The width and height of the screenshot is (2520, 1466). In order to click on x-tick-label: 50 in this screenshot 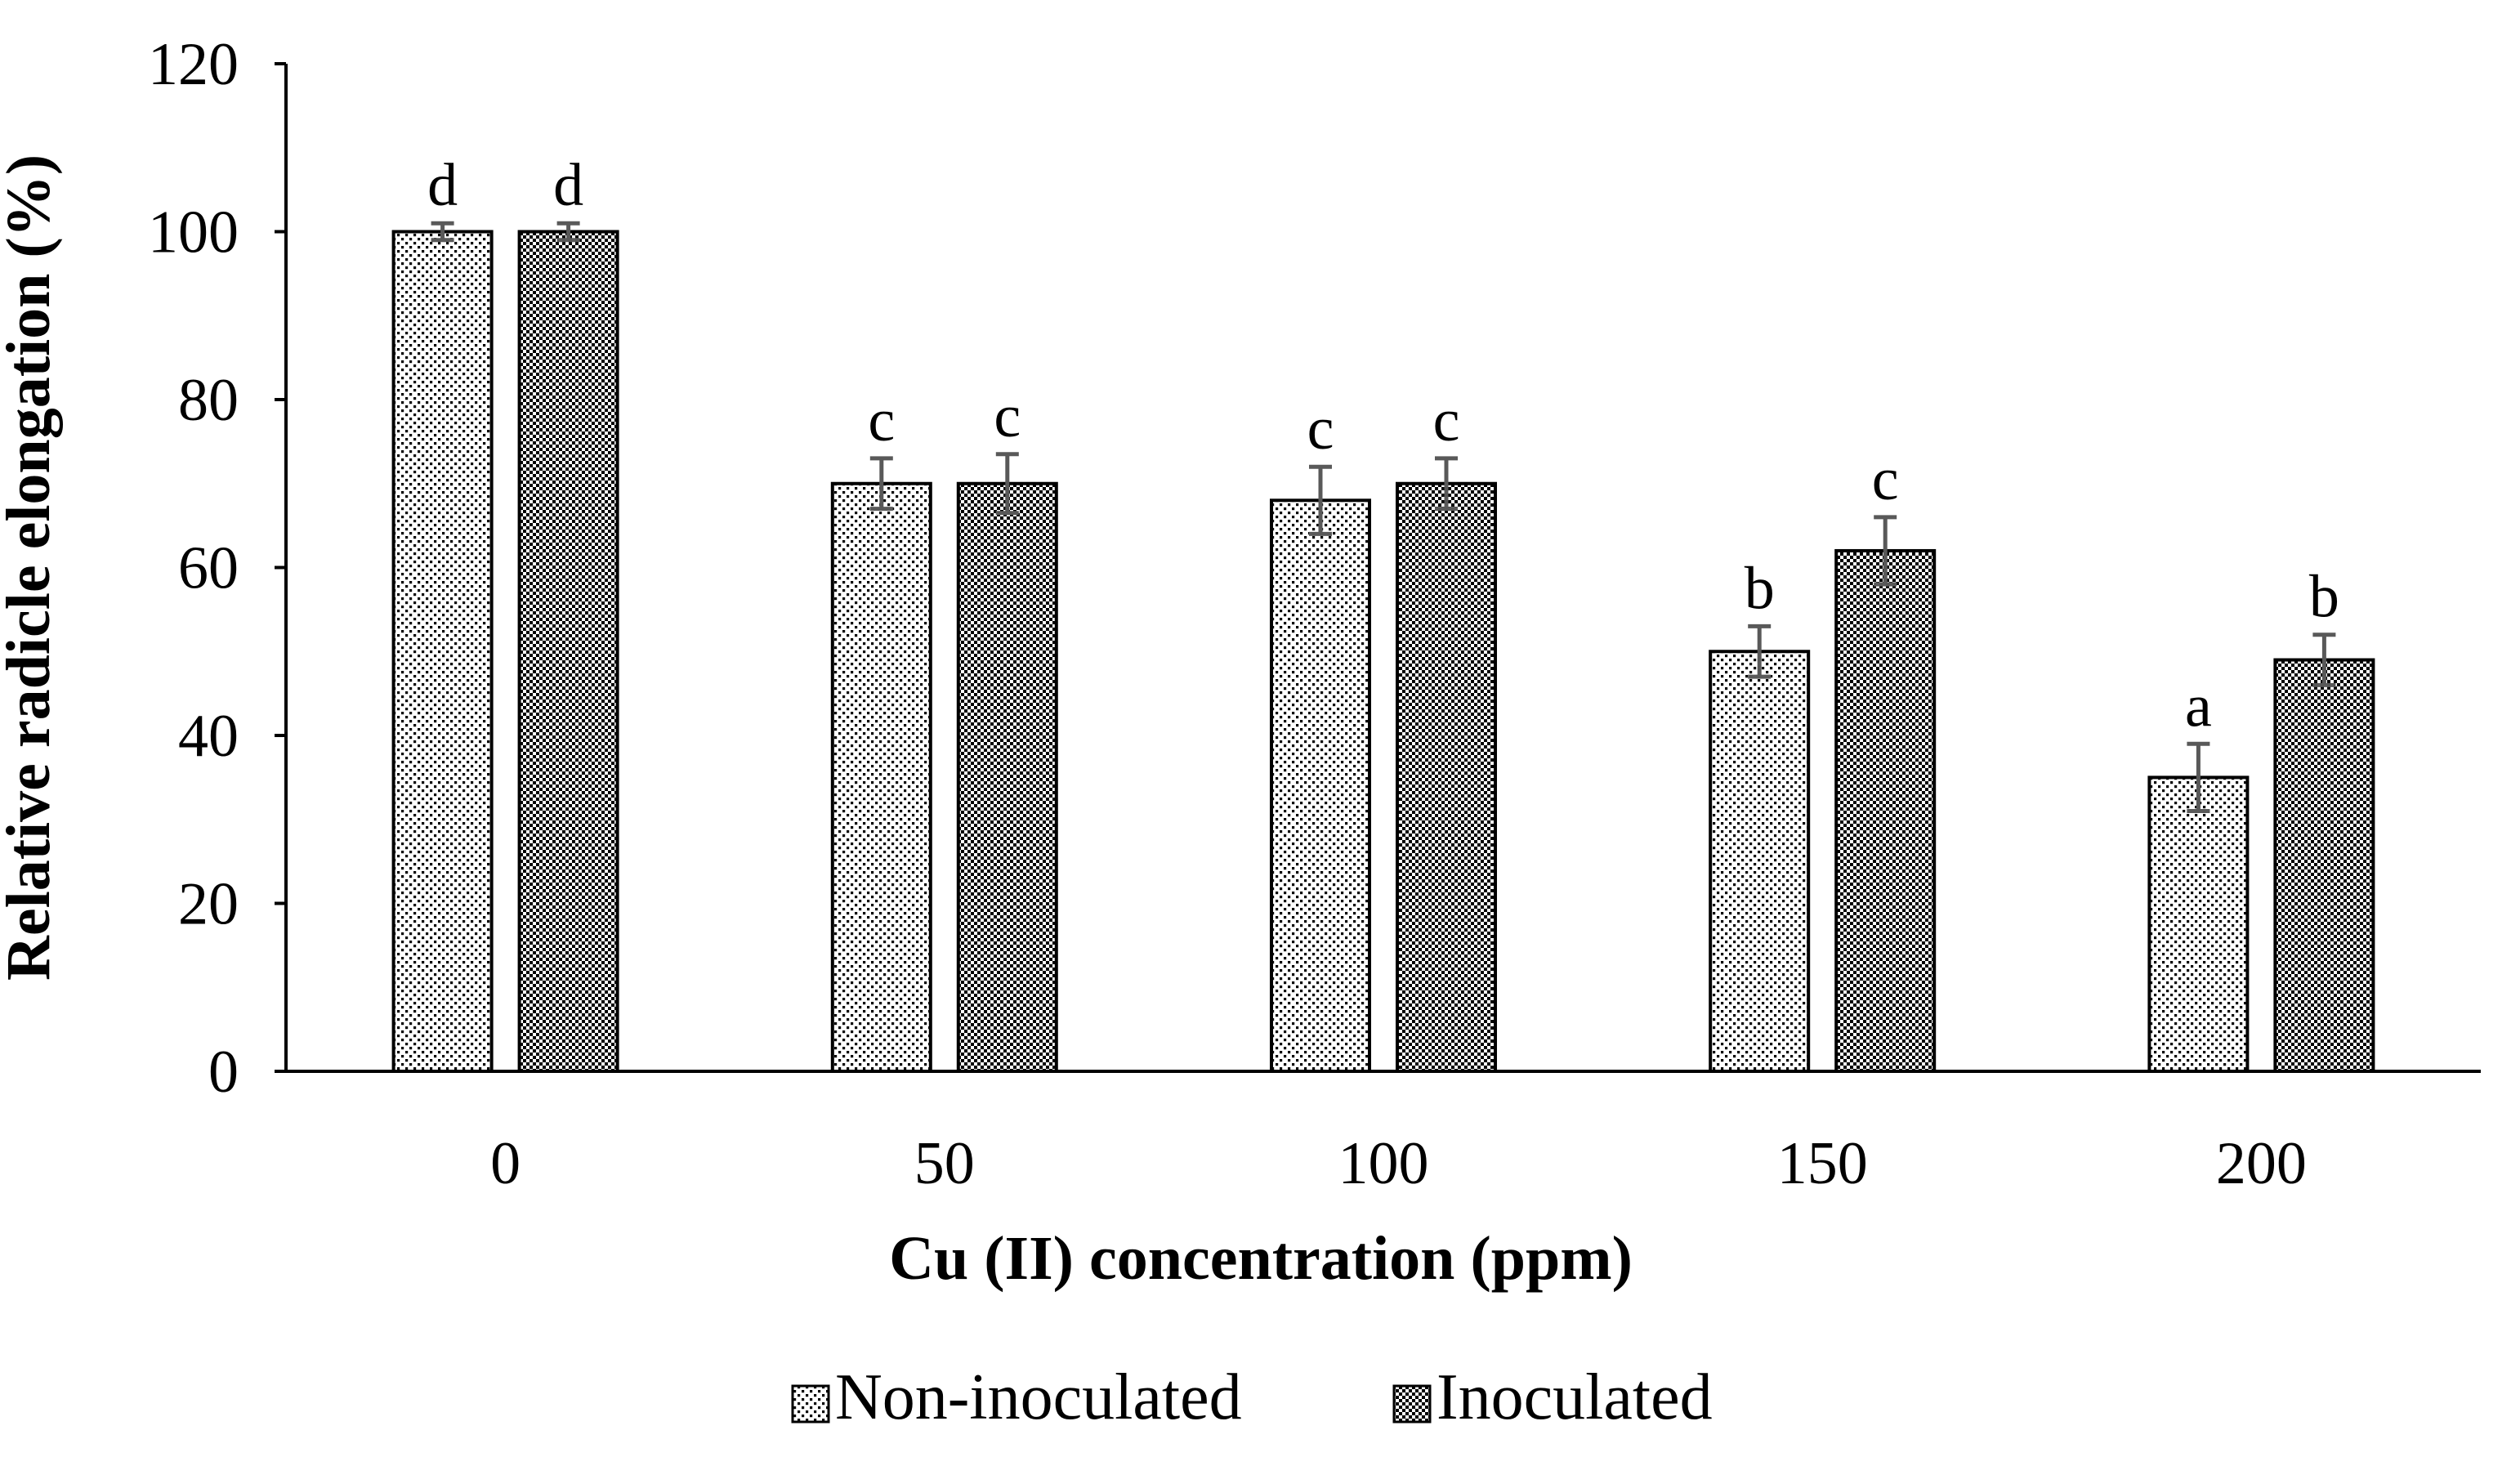, I will do `click(944, 1163)`.